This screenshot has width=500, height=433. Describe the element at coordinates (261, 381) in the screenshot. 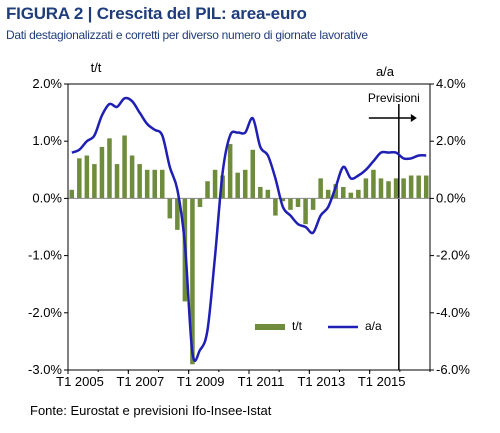

I see `x-tick-label: T1 2011` at that location.